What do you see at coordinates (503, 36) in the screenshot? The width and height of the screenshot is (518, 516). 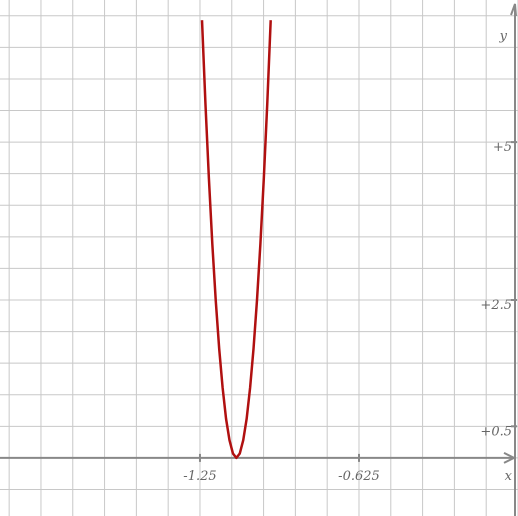 I see `y-axis-label: y` at bounding box center [503, 36].